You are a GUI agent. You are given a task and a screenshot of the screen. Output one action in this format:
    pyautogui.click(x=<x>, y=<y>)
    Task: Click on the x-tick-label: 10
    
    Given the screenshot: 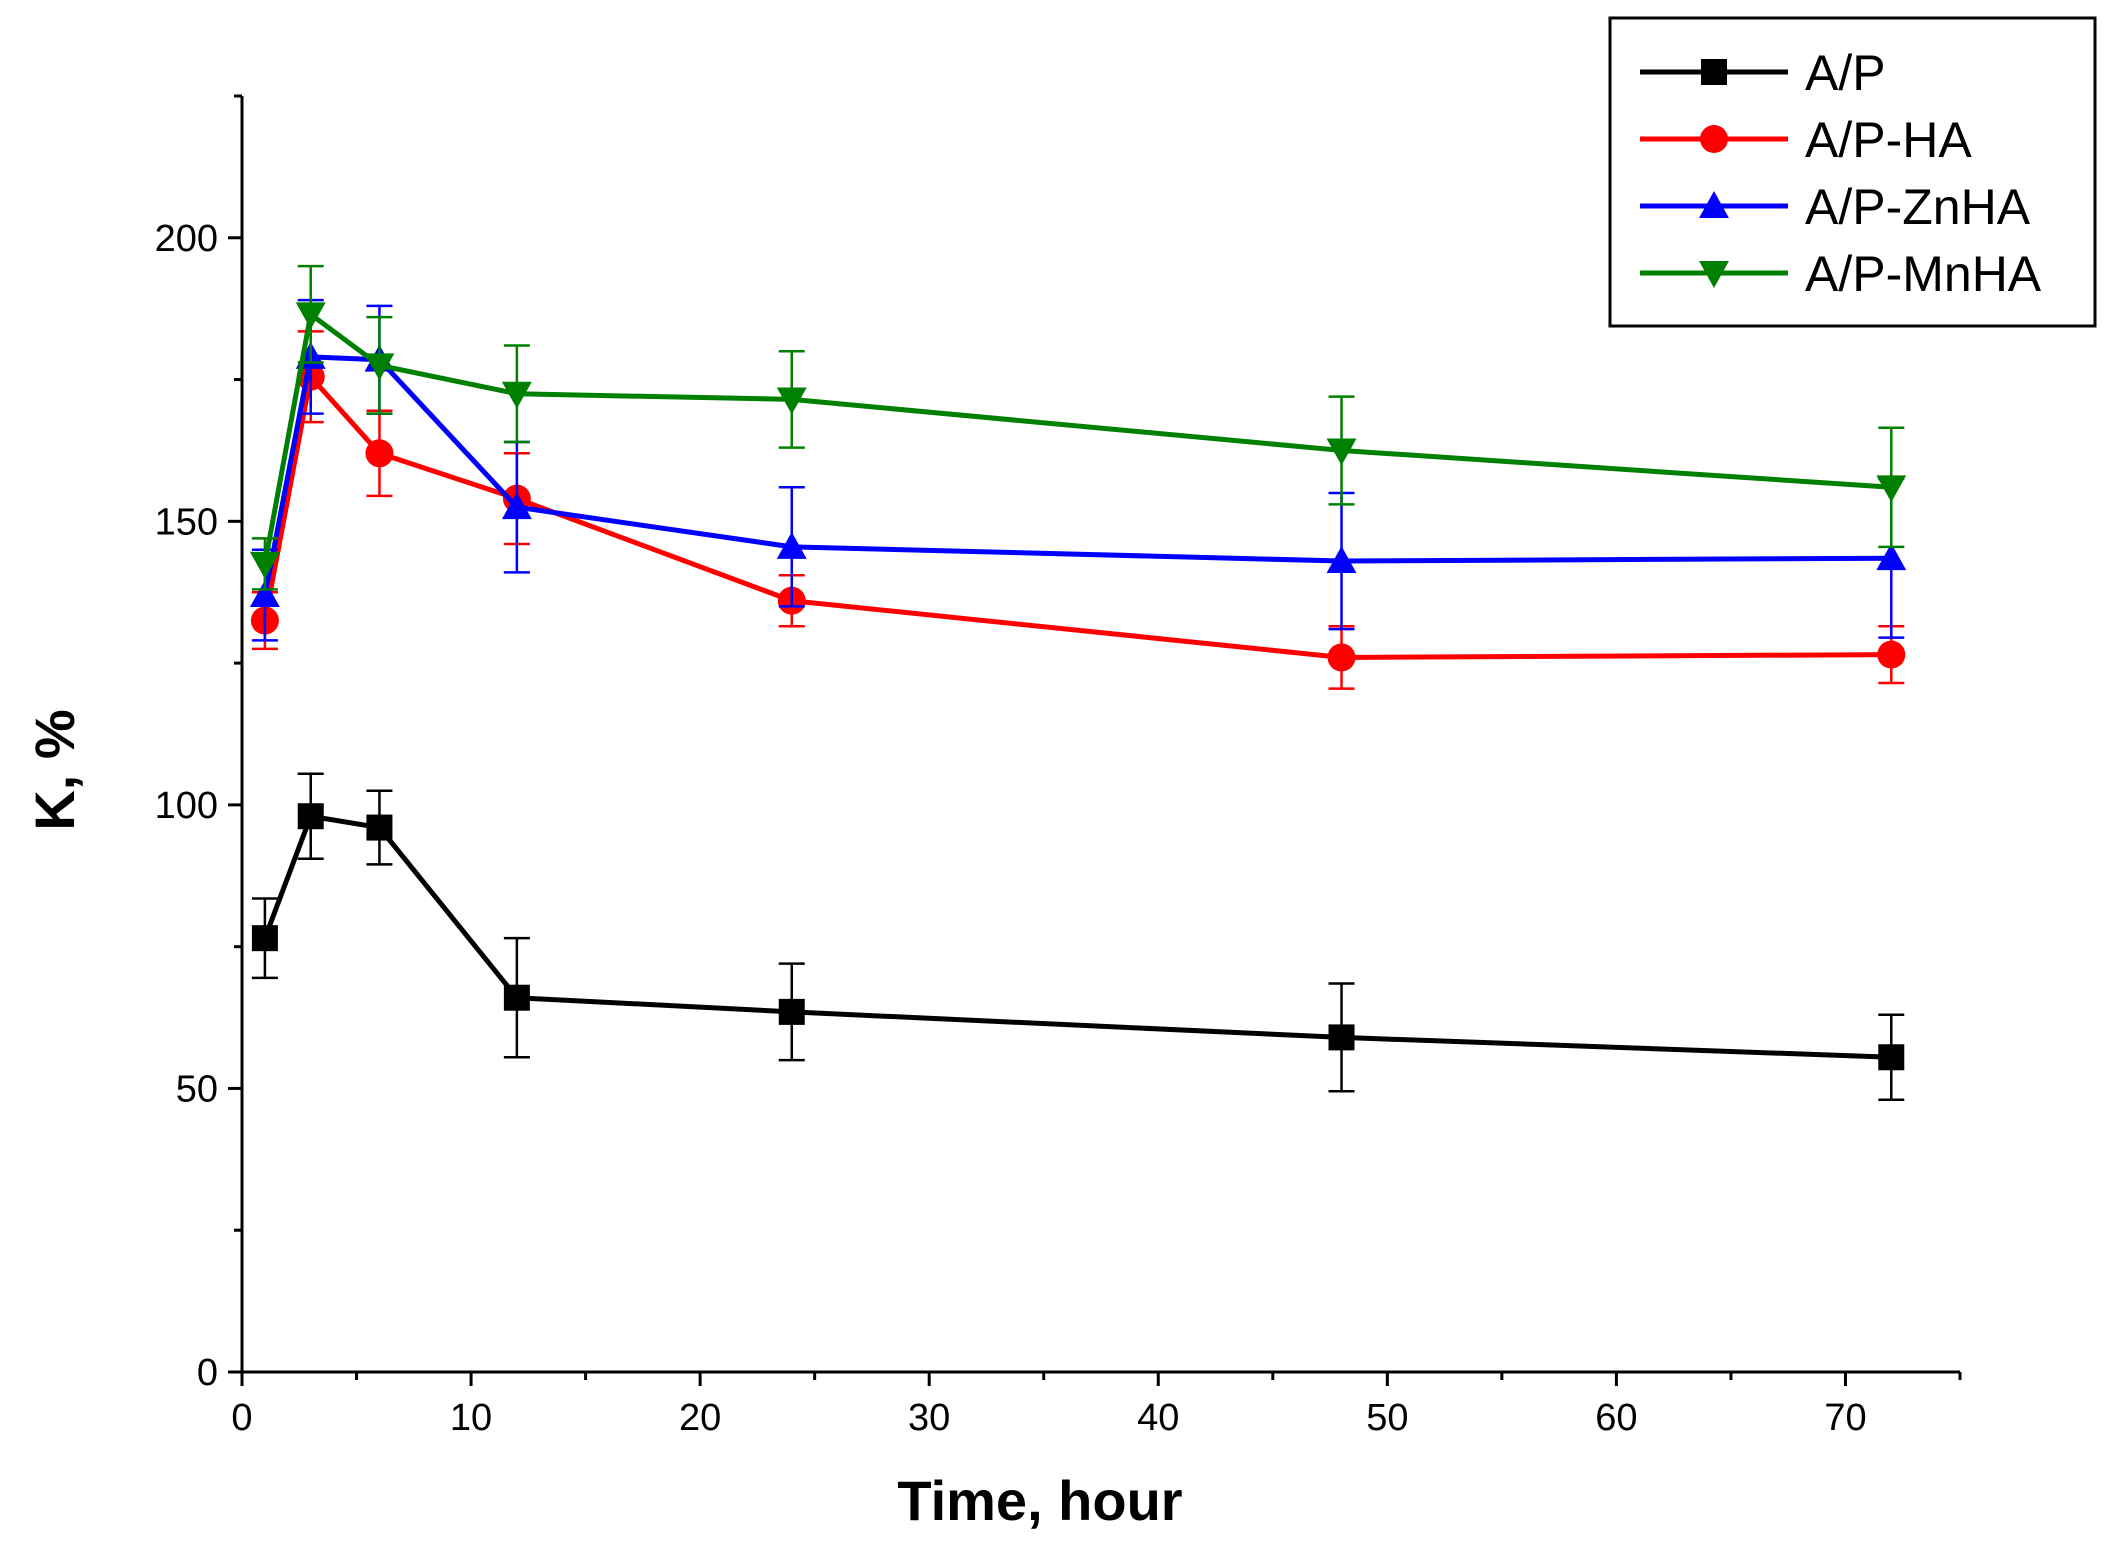 What is the action you would take?
    pyautogui.click(x=471, y=1418)
    